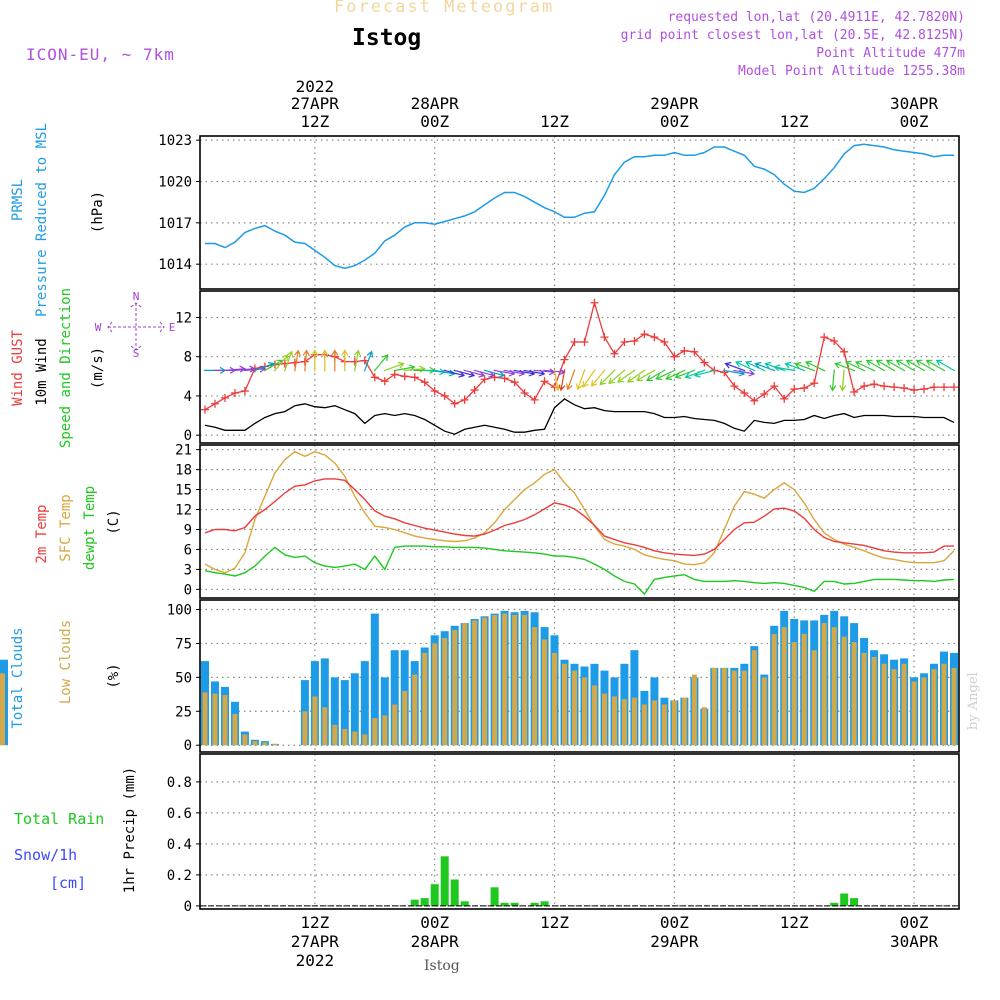 The width and height of the screenshot is (1000, 1000). What do you see at coordinates (973, 701) in the screenshot?
I see `watermark: by Angel` at bounding box center [973, 701].